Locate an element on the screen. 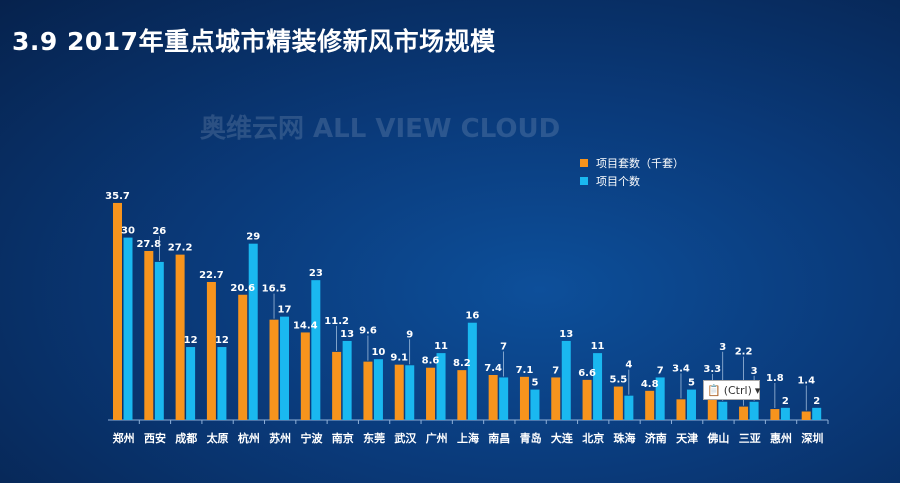  x-tick-label: 南昌 is located at coordinates (499, 438).